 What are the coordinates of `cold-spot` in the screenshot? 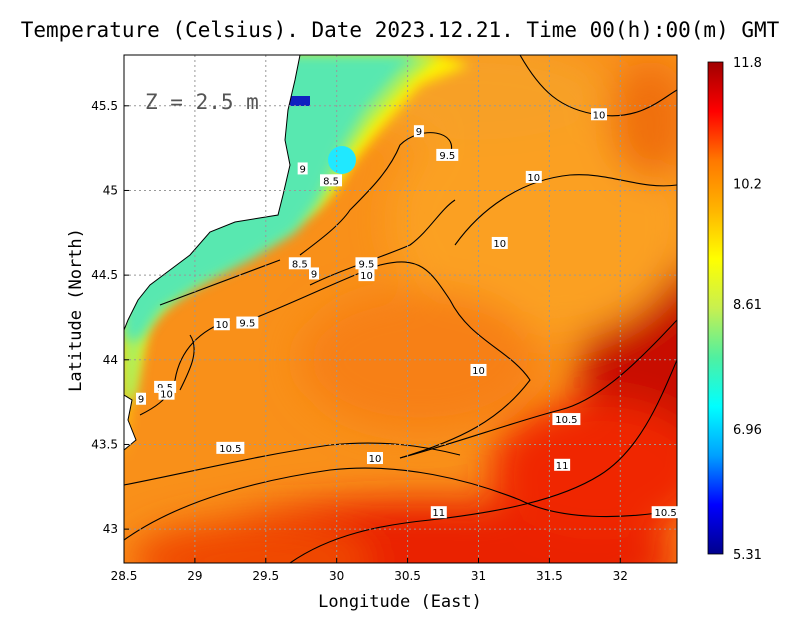 It's located at (342, 160).